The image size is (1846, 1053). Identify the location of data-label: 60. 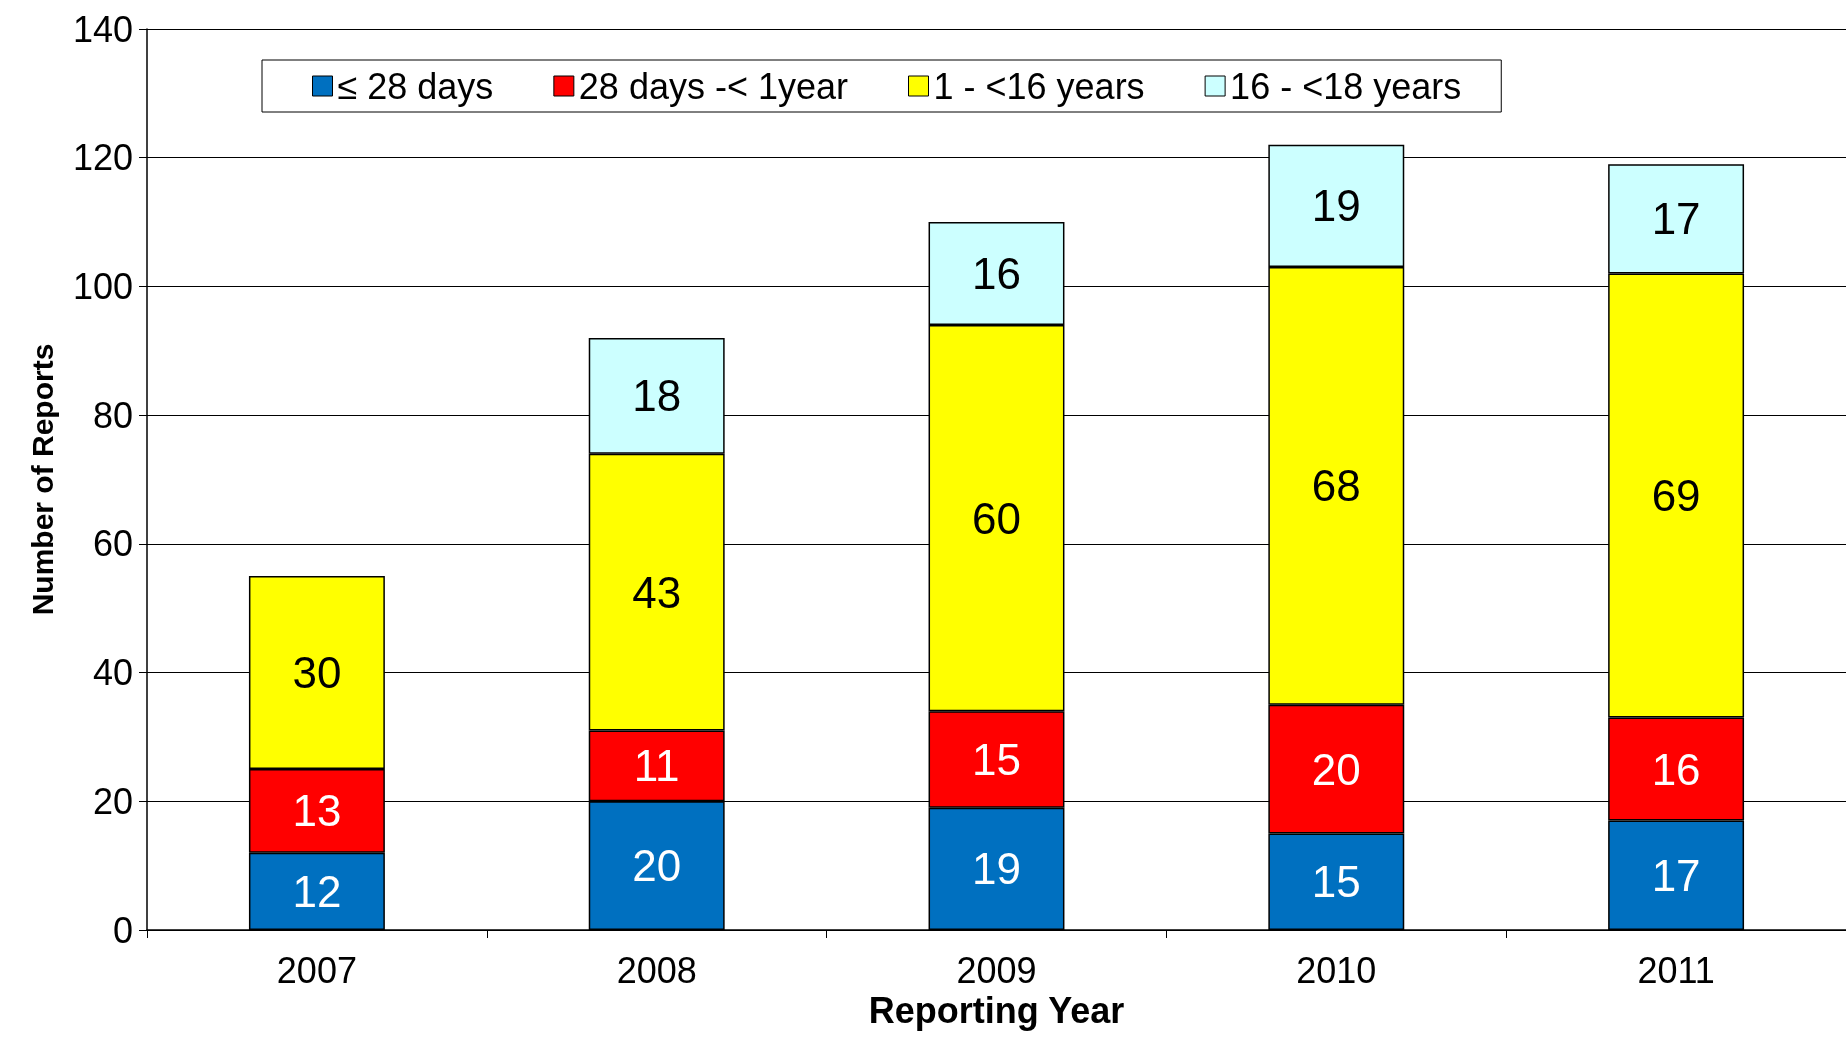
(996, 518).